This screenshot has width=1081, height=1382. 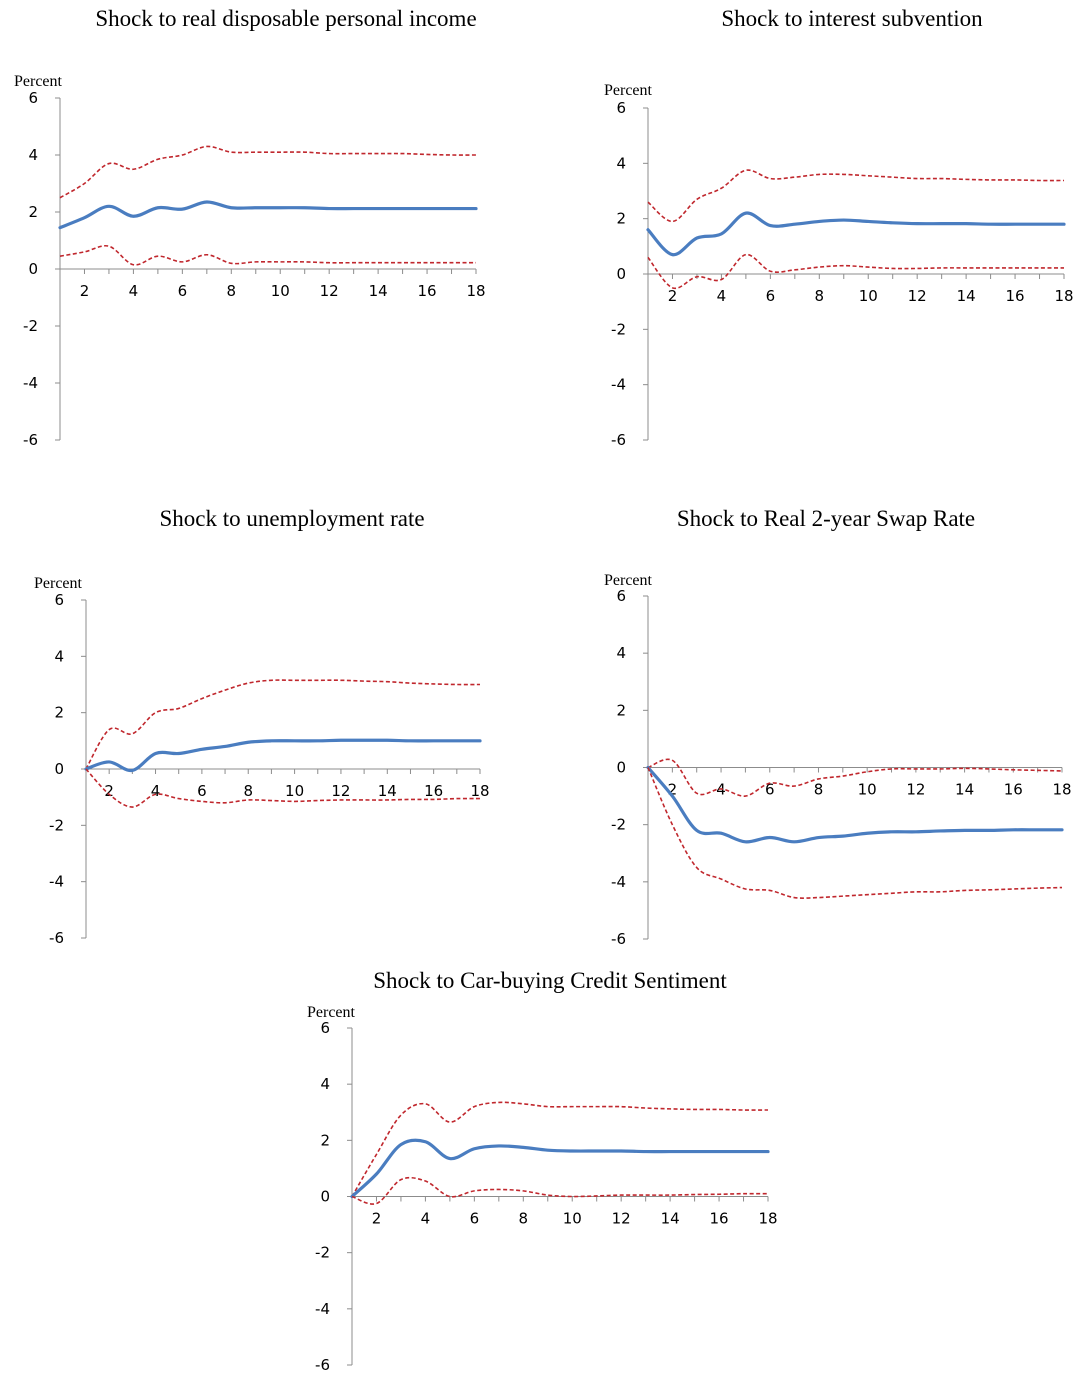 What do you see at coordinates (852, 18) in the screenshot?
I see `chart-title: Shock to interest subvention` at bounding box center [852, 18].